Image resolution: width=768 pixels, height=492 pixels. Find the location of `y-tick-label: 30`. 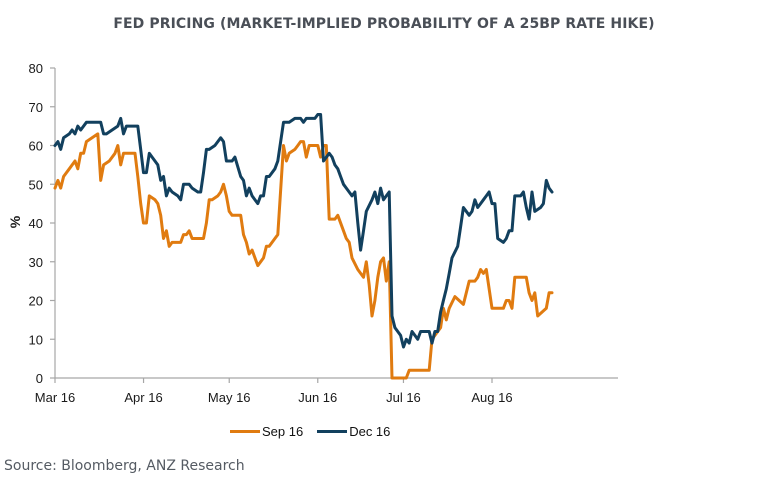

y-tick-label: 30 is located at coordinates (36, 262).